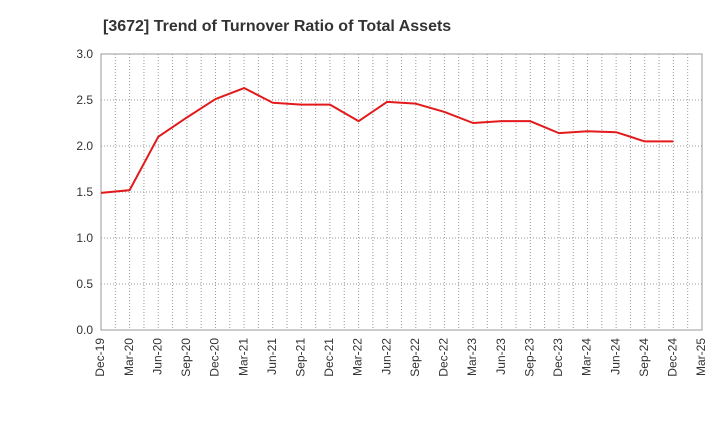 This screenshot has height=440, width=720. Describe the element at coordinates (358, 357) in the screenshot. I see `x-tick-label: Mar-22` at that location.